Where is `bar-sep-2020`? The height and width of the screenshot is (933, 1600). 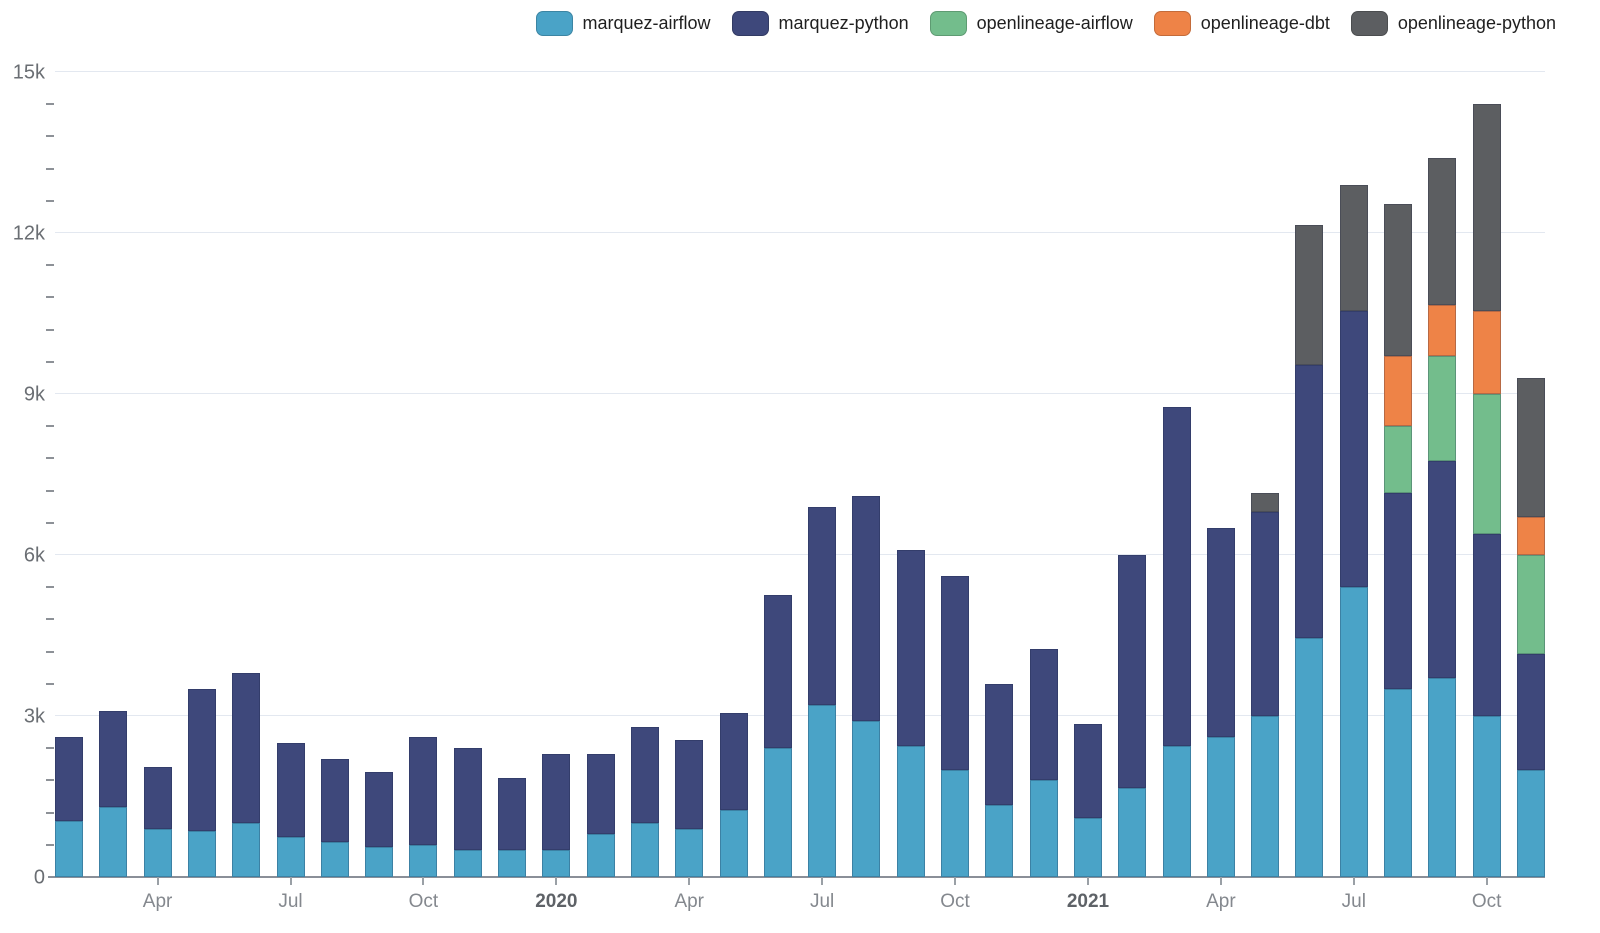 bar-sep-2020 is located at coordinates (910, 713).